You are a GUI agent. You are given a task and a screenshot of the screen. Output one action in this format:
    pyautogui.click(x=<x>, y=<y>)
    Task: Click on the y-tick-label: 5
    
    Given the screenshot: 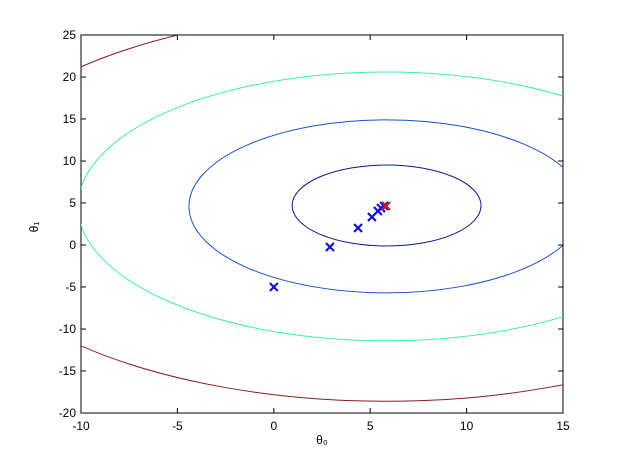 What is the action you would take?
    pyautogui.click(x=72, y=203)
    